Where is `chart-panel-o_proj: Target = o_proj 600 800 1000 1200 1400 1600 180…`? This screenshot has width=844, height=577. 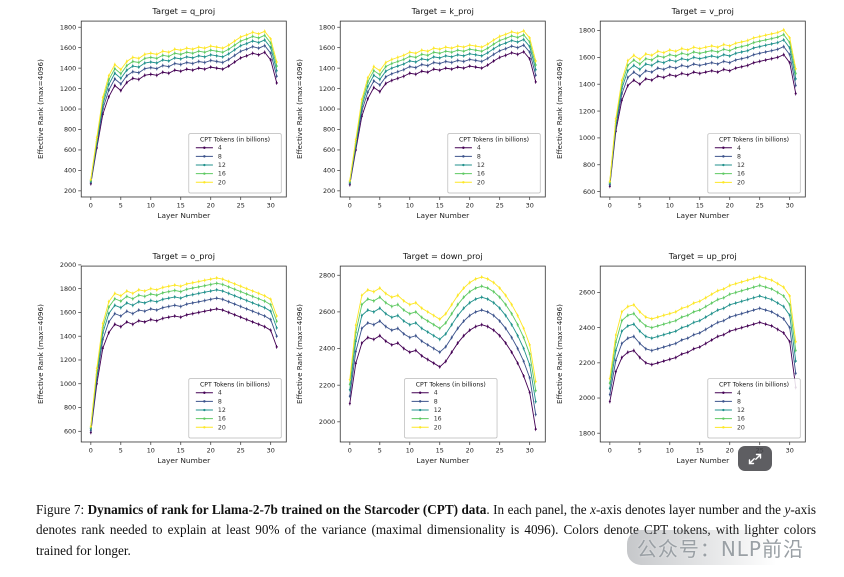
chart-panel-o_proj: Target = o_proj 600 800 1000 1200 1400 1600 180… is located at coordinates (163, 365).